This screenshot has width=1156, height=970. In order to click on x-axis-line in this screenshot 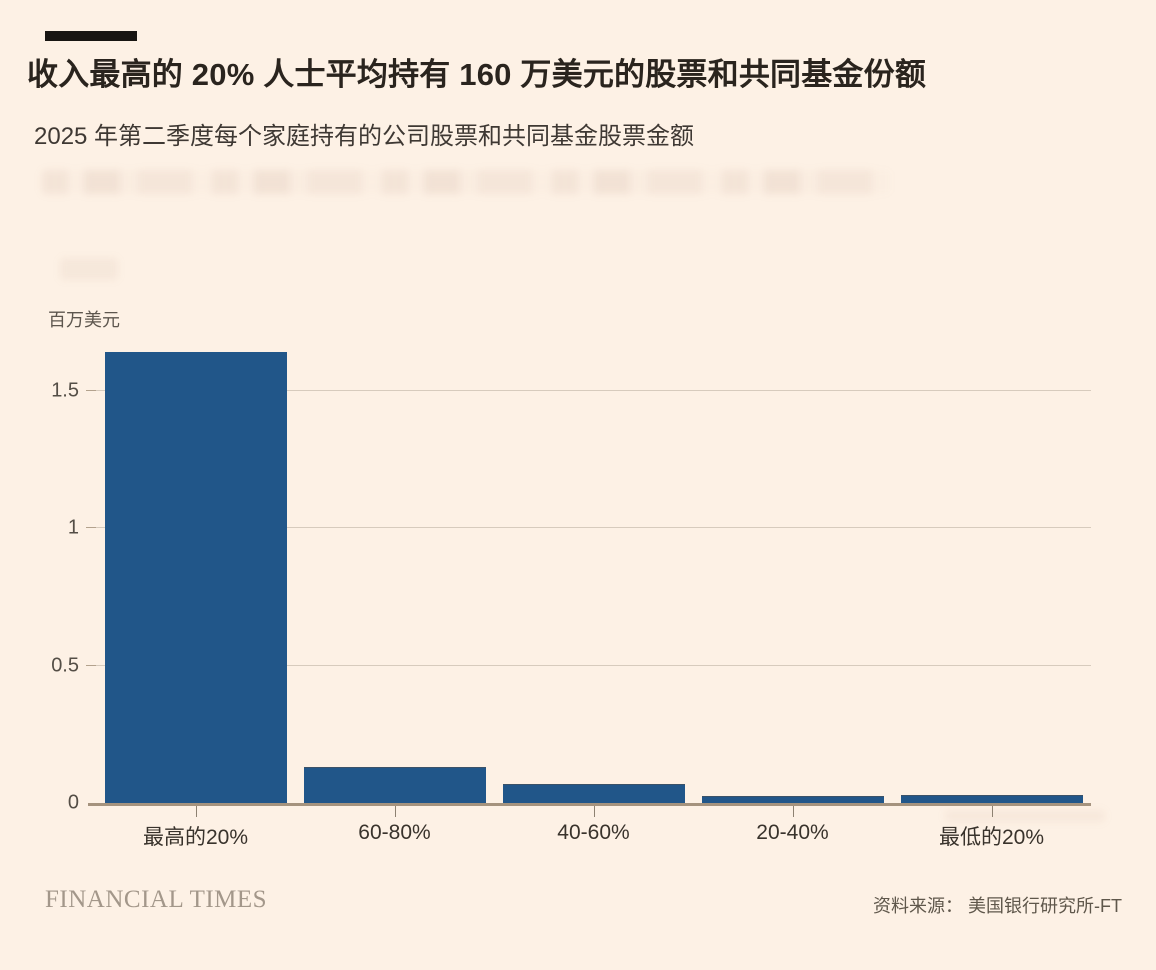, I will do `click(589, 804)`.